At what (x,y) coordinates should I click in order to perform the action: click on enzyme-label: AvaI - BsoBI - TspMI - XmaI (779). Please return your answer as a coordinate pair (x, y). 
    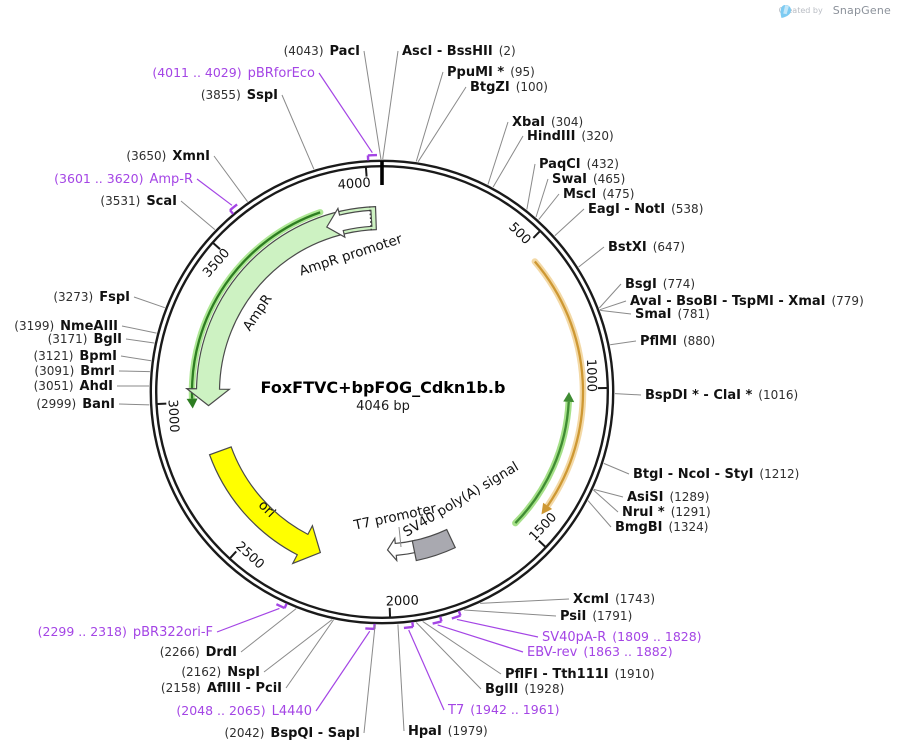
    Looking at the image, I should click on (747, 301).